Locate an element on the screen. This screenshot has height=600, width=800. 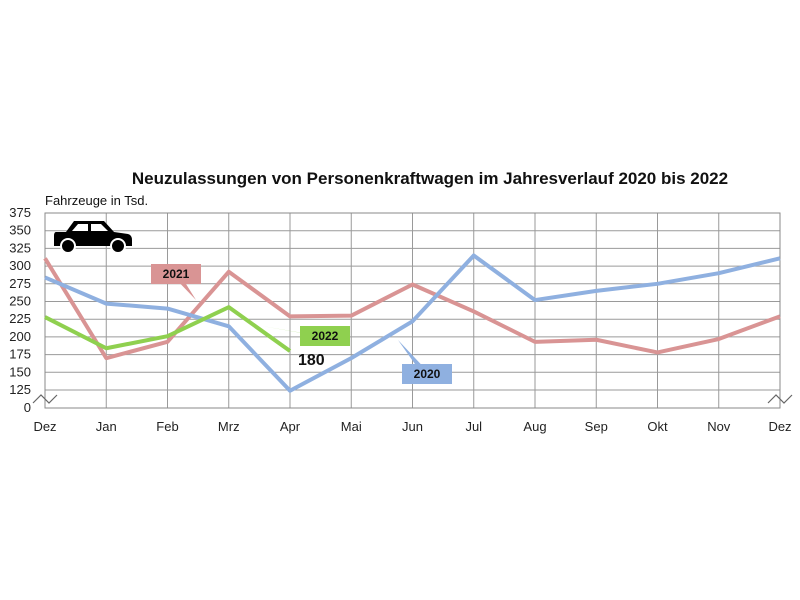
y-tick-label: 250 is located at coordinates (20, 301).